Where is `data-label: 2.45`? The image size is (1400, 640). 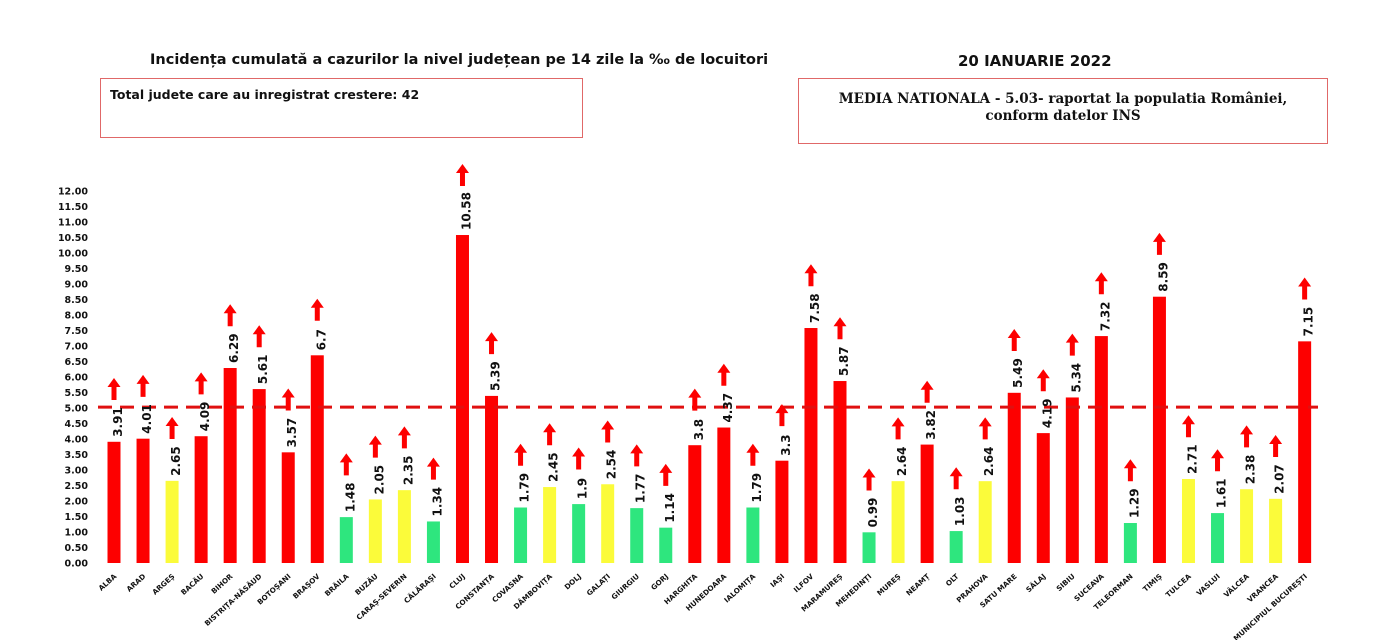 data-label: 2.45 is located at coordinates (554, 467).